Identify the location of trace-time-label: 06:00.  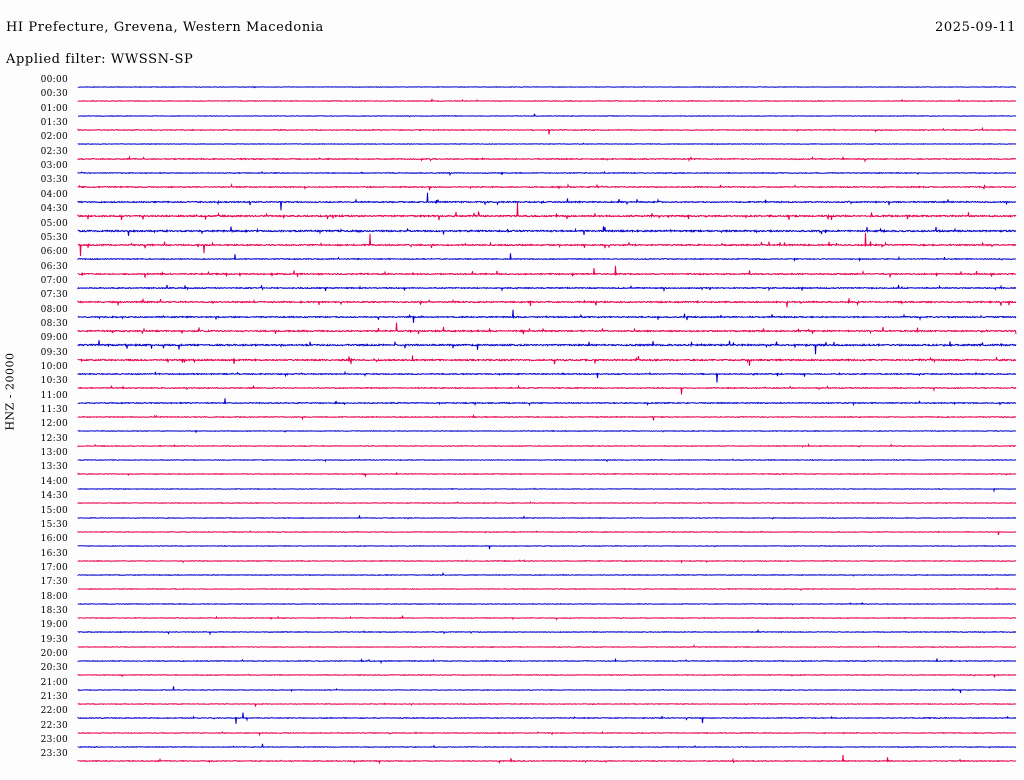
(54, 252).